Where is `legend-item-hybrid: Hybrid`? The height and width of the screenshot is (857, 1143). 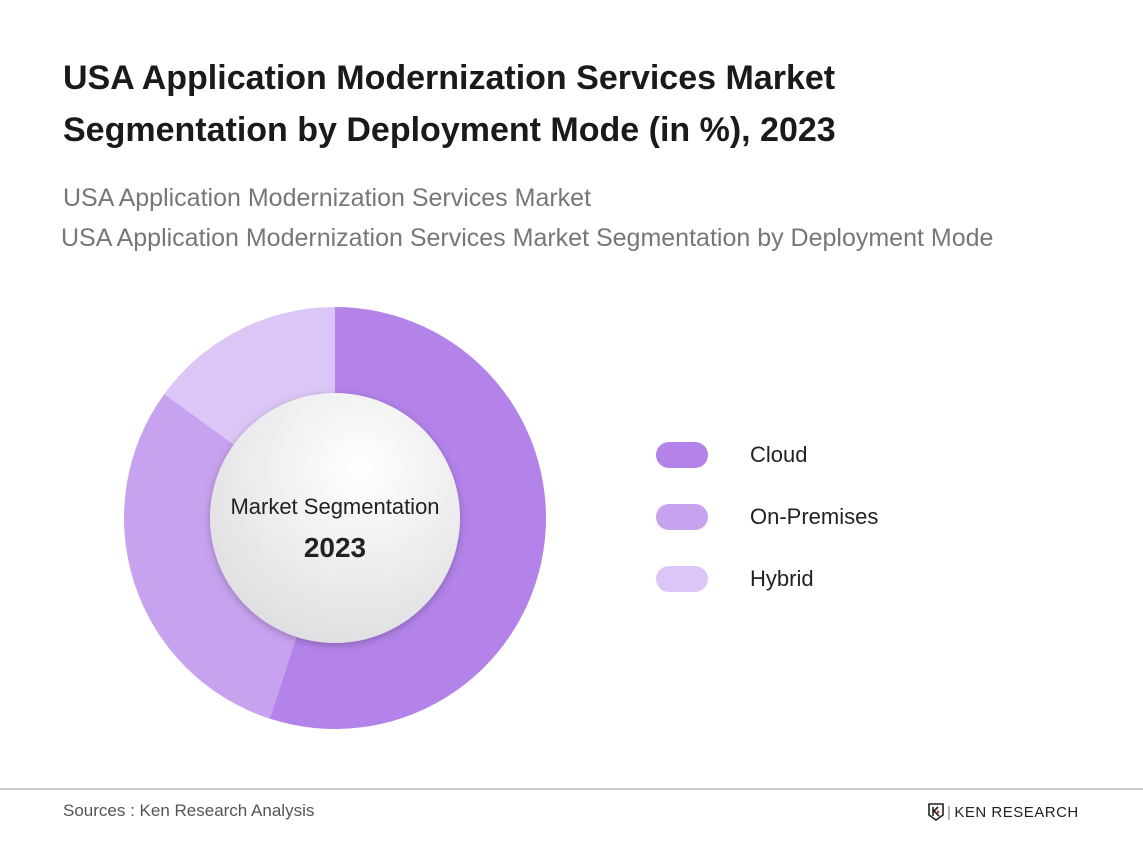 legend-item-hybrid: Hybrid is located at coordinates (767, 579).